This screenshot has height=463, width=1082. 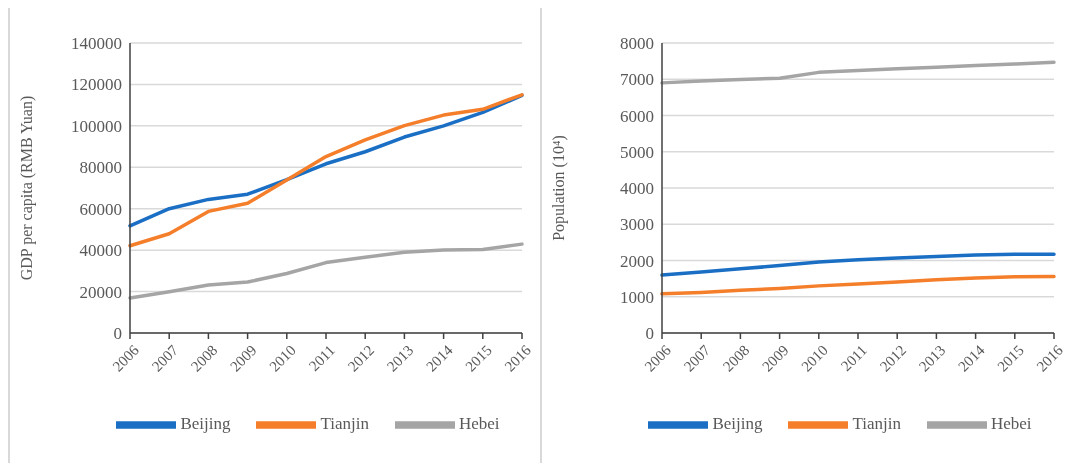 What do you see at coordinates (26, 188) in the screenshot?
I see `y-axis-title: GDP per capita (RMB Yuan)` at bounding box center [26, 188].